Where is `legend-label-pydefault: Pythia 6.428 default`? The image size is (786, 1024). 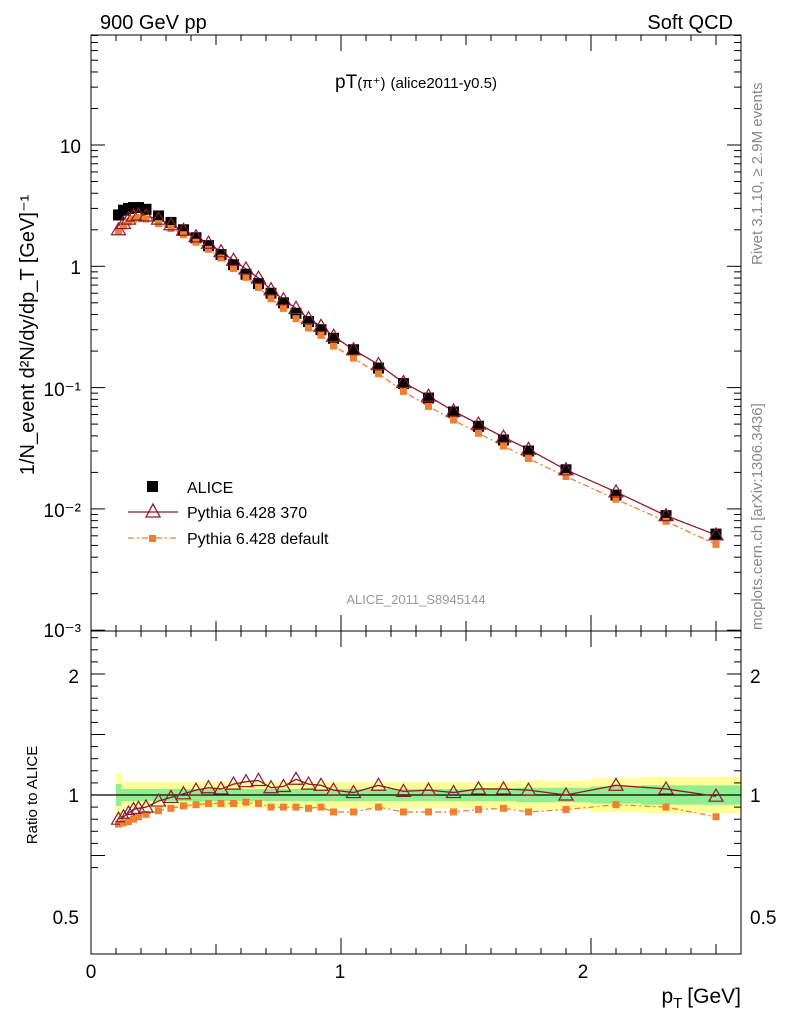
legend-label-pydefault: Pythia 6.428 default is located at coordinates (258, 539).